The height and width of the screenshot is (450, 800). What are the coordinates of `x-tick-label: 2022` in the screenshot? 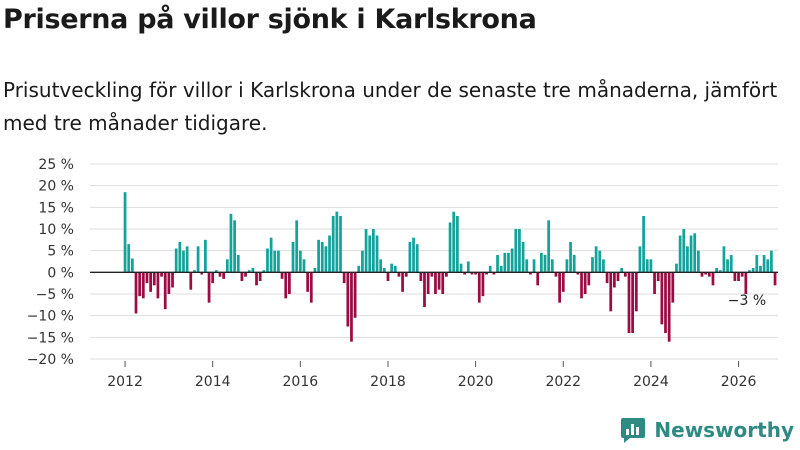 It's located at (563, 382).